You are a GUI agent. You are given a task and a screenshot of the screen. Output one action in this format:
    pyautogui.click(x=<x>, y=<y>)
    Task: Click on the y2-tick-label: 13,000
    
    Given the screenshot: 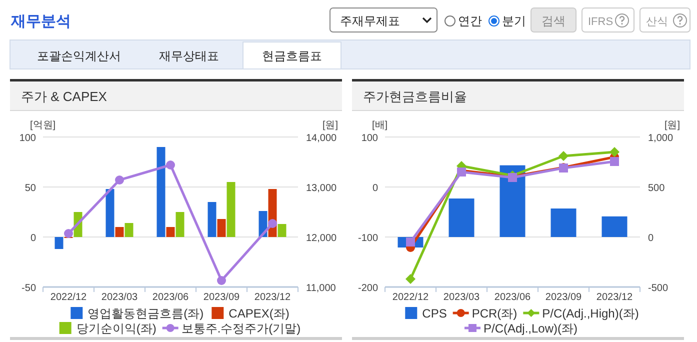 What is the action you would take?
    pyautogui.click(x=322, y=188)
    